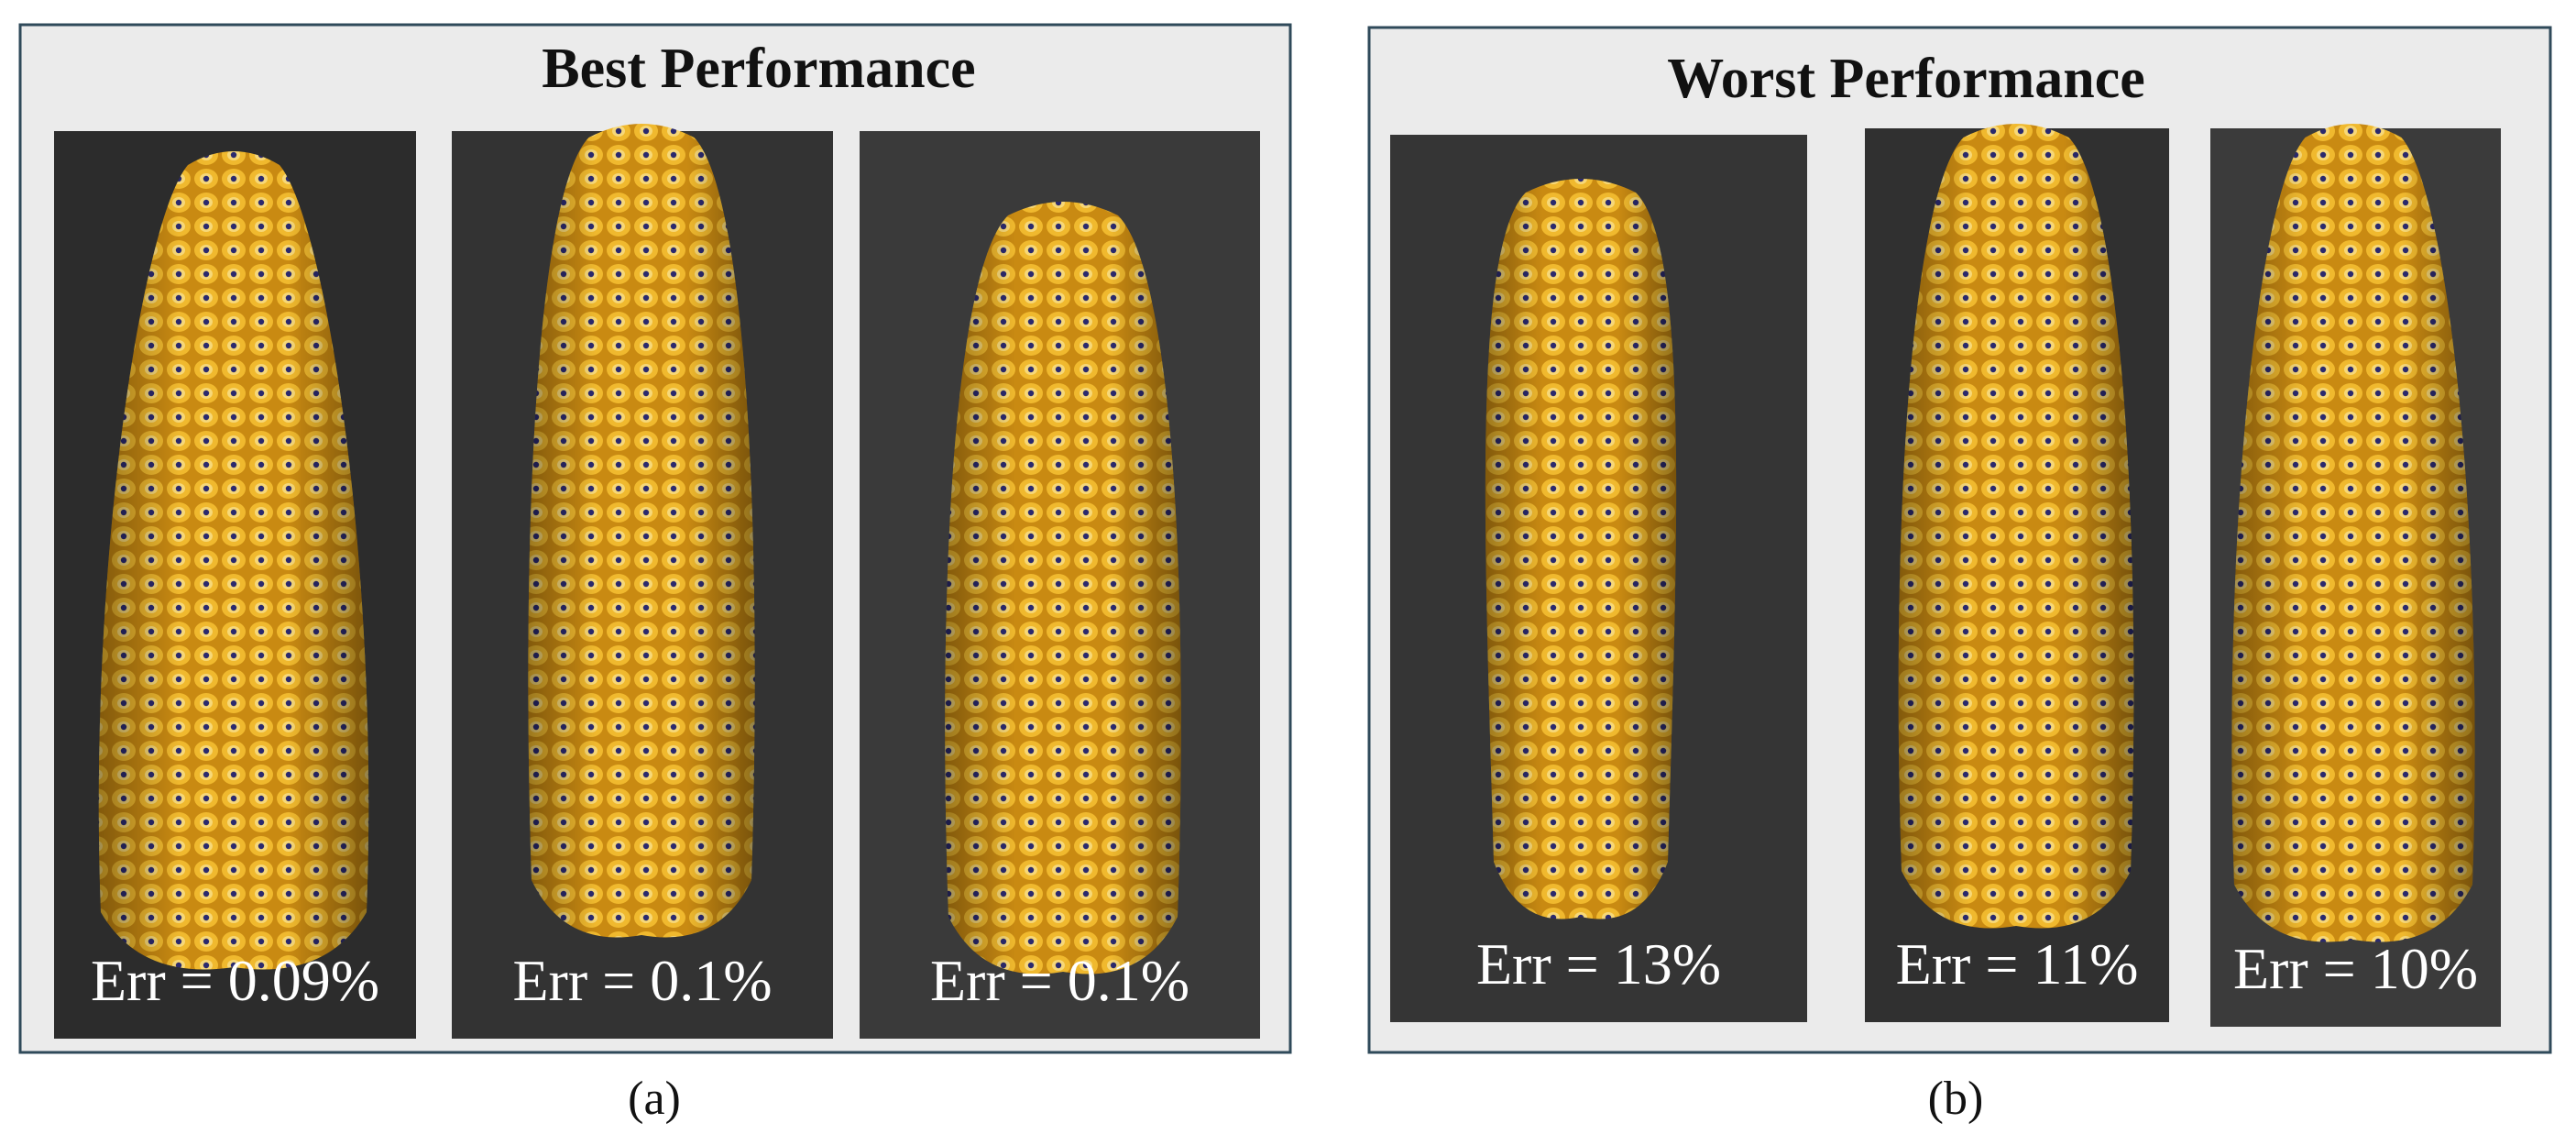 This screenshot has height=1145, width=2576. What do you see at coordinates (1906, 79) in the screenshot?
I see `panel-title: Worst Performance` at bounding box center [1906, 79].